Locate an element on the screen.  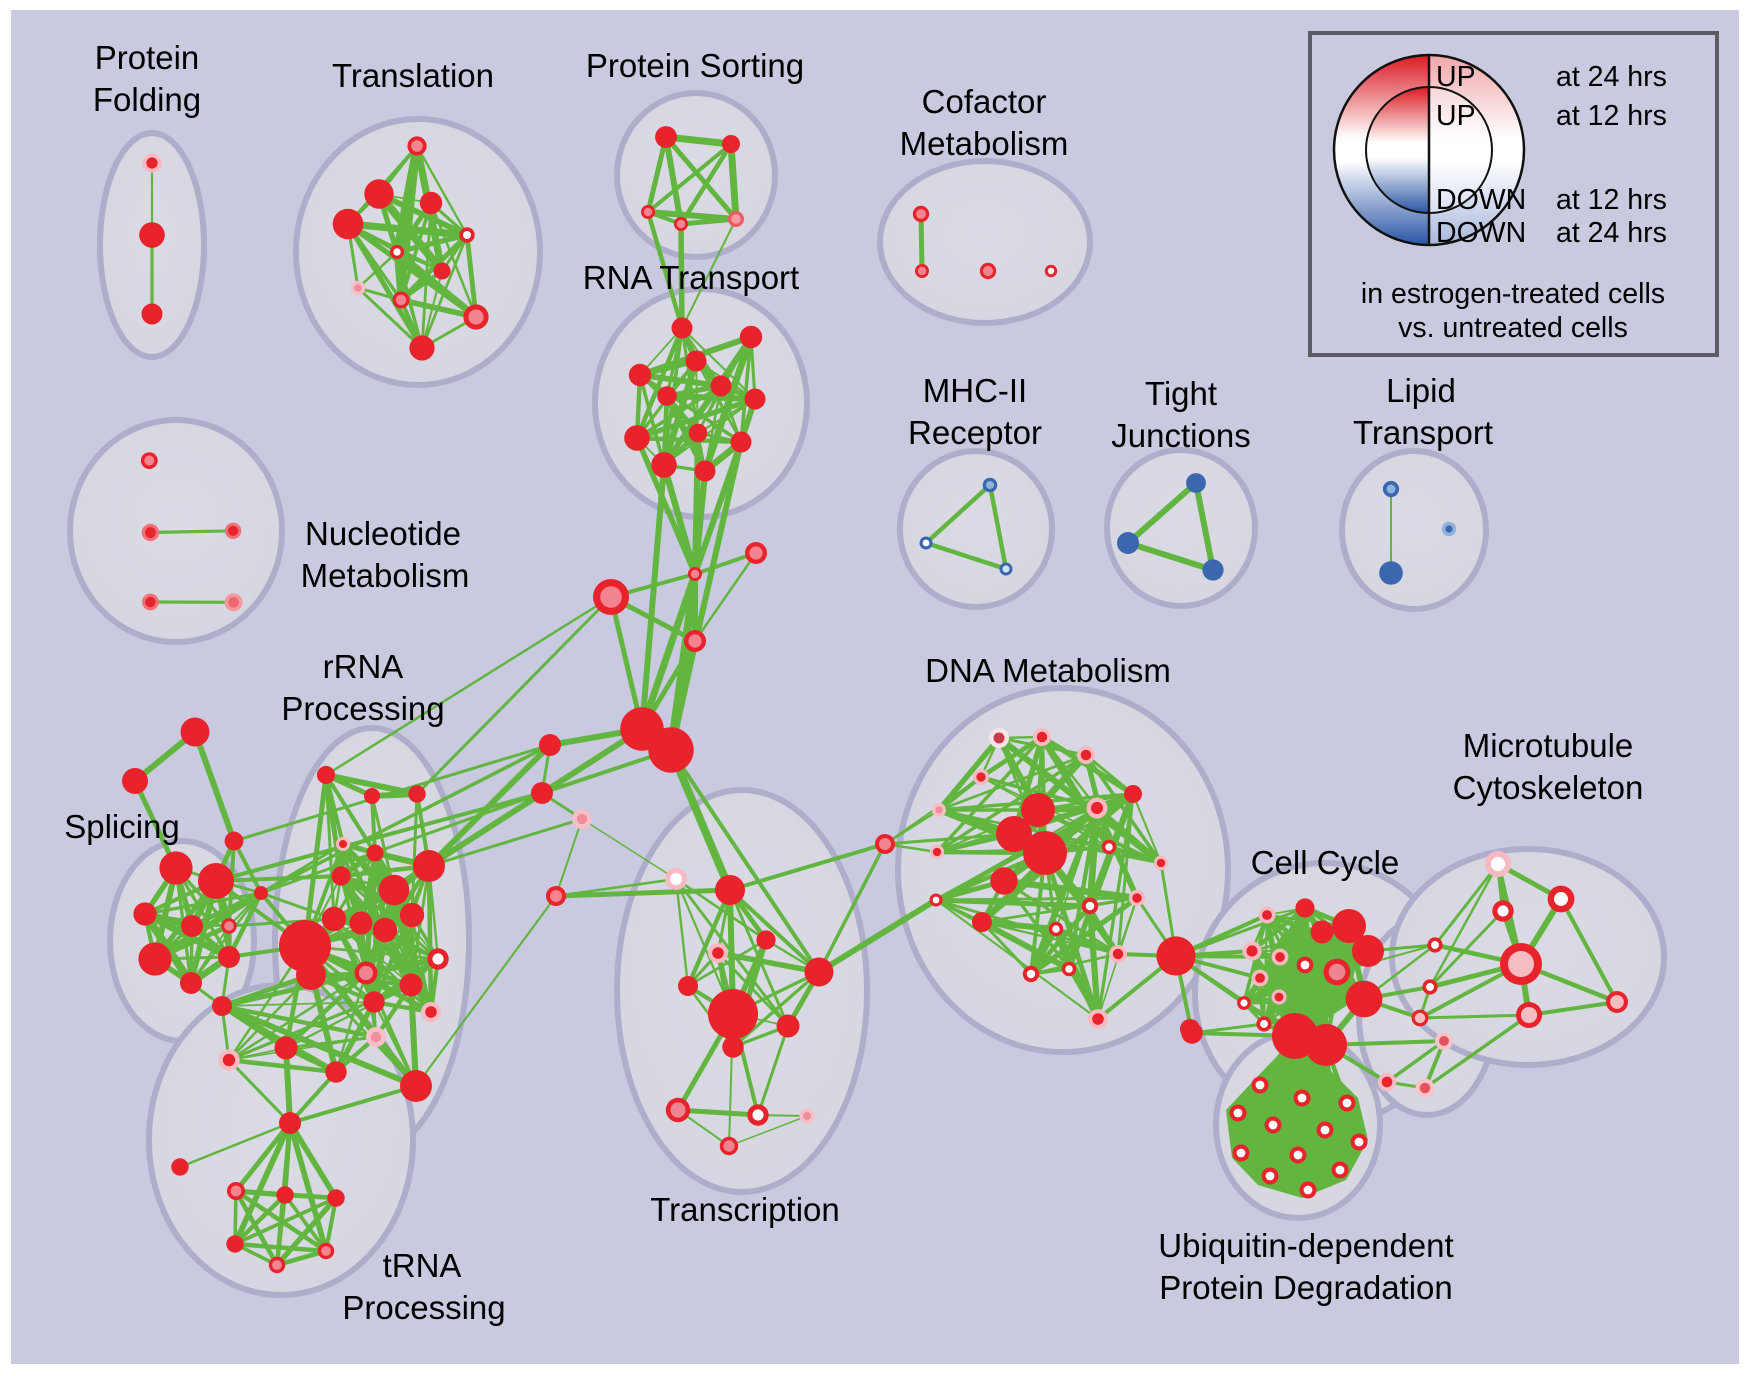
svg-text: in estrogen-treated cells is located at coordinates (1513, 294).